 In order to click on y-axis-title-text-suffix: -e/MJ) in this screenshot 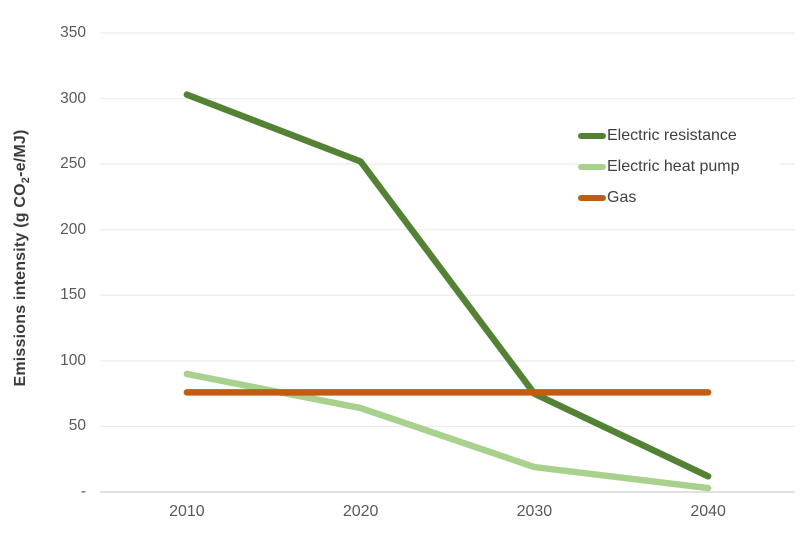, I will do `click(20, 153)`.